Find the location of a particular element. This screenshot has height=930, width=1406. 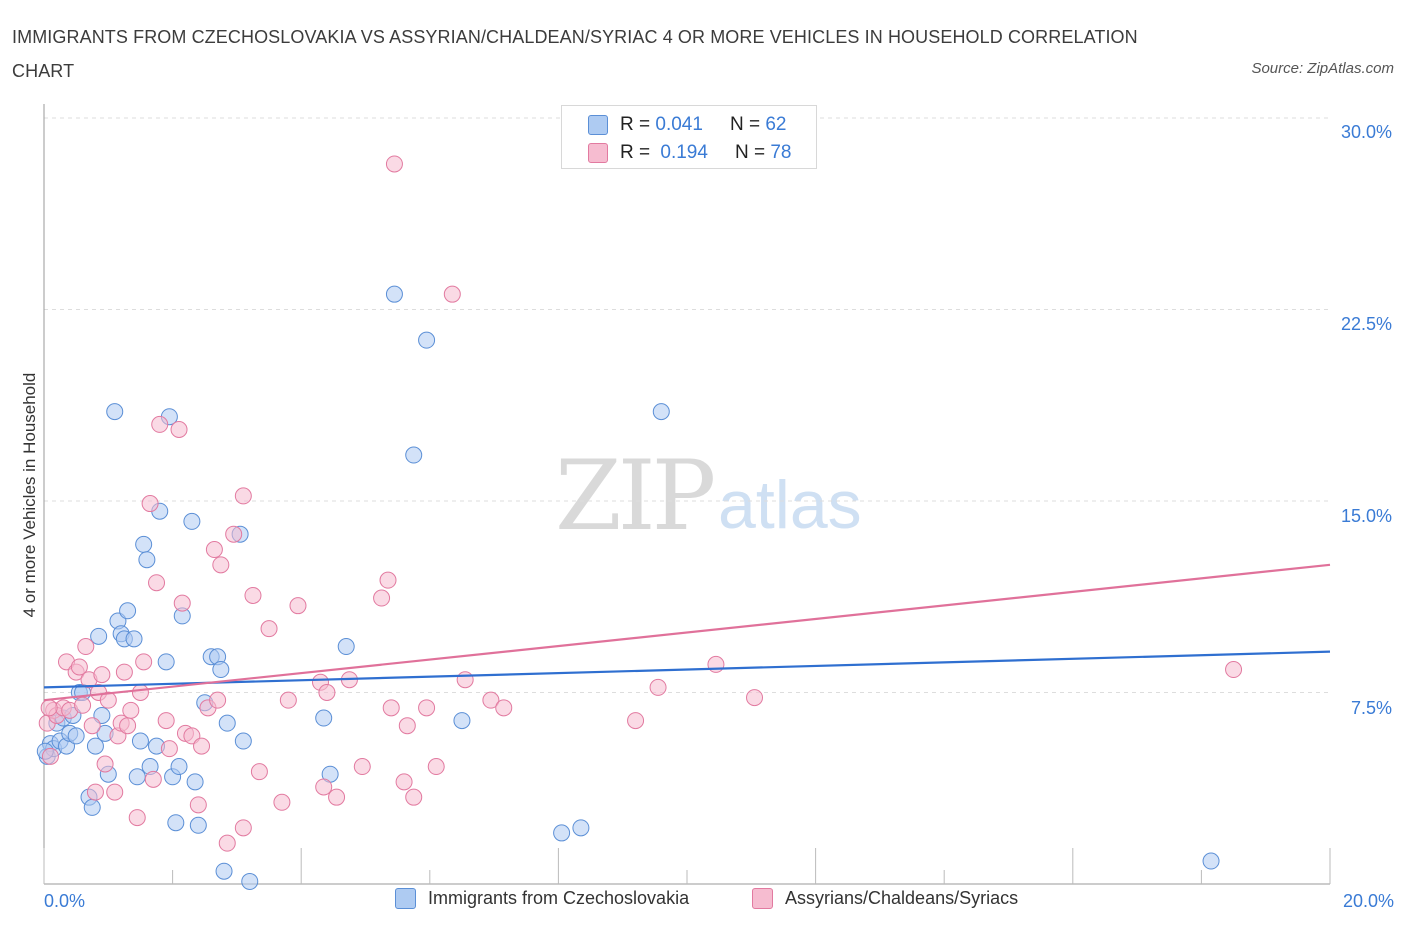

legend-row-blue: R = 0.041 N = 62 is located at coordinates (687, 125).